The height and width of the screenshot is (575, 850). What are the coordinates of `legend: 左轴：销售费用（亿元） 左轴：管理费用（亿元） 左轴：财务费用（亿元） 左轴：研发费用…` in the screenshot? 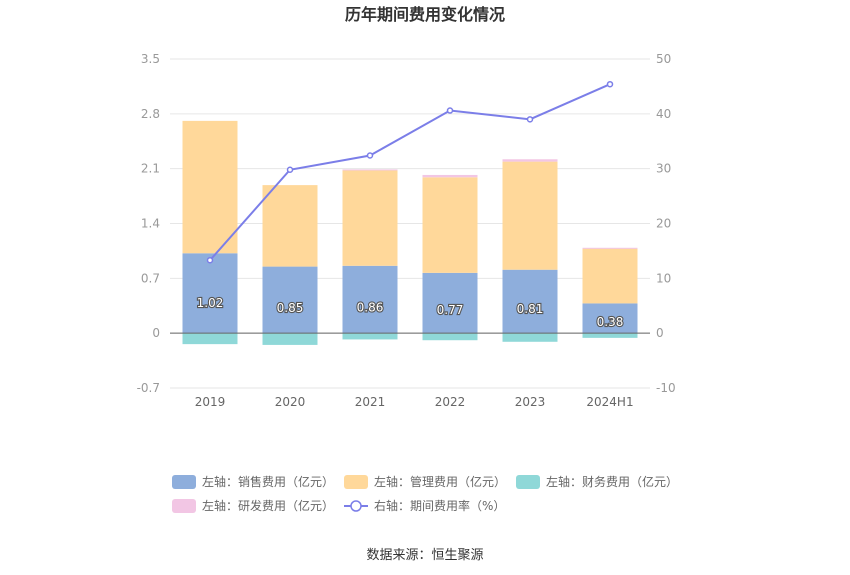 It's located at (425, 493).